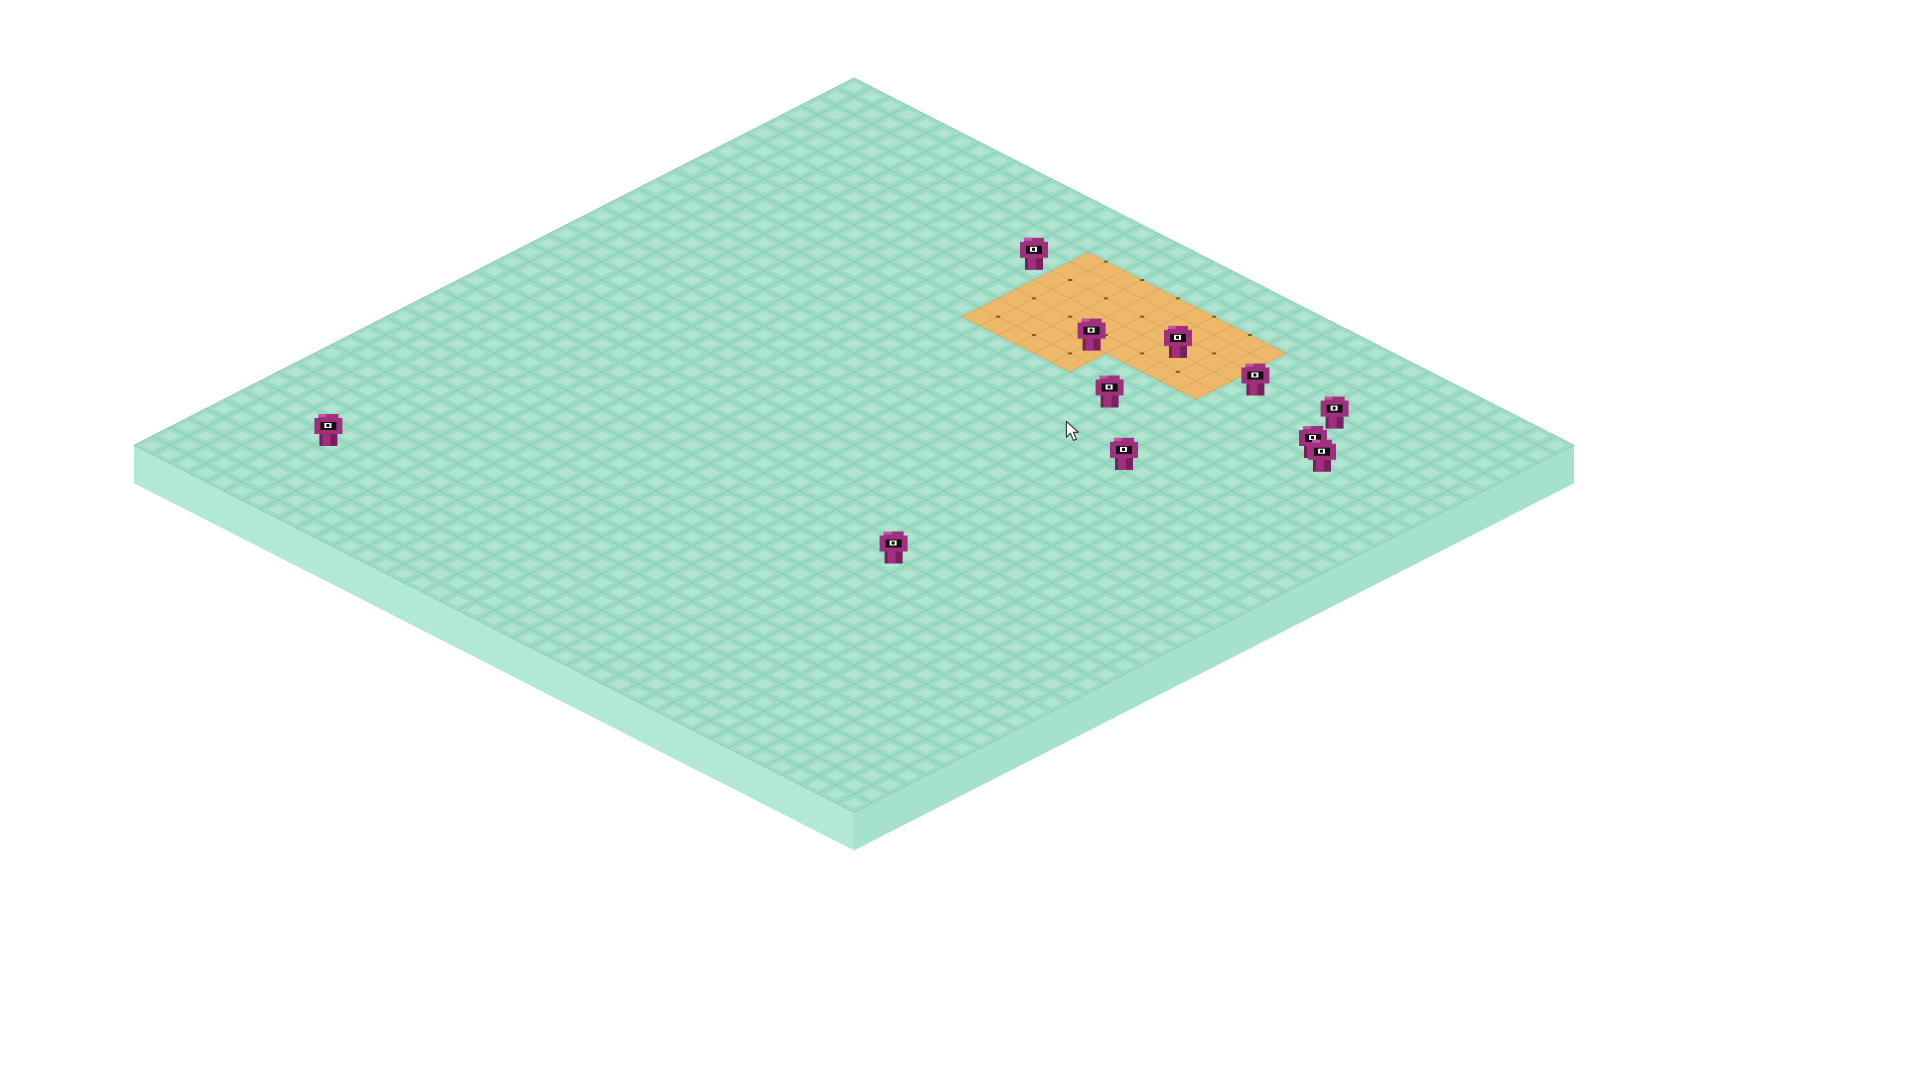  Describe the element at coordinates (1178, 328) in the screenshot. I see `creature-hood` at that location.